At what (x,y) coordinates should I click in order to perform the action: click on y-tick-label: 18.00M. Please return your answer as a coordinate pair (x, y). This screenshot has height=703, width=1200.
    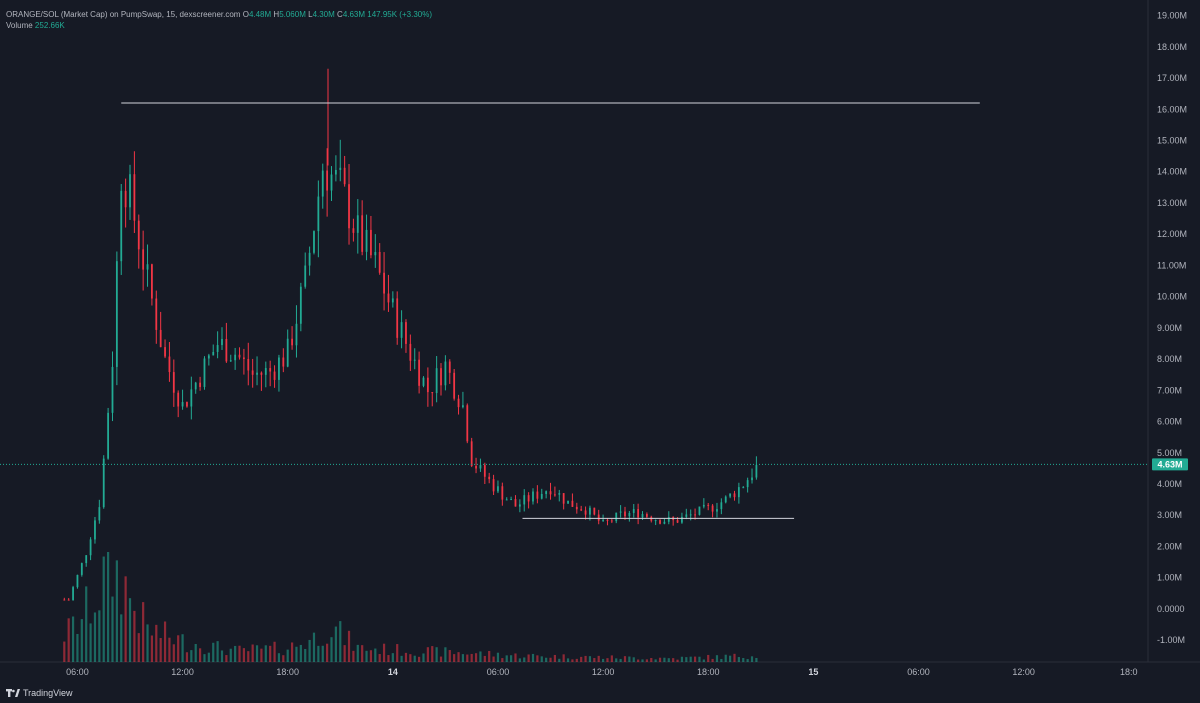
    Looking at the image, I should click on (1172, 47).